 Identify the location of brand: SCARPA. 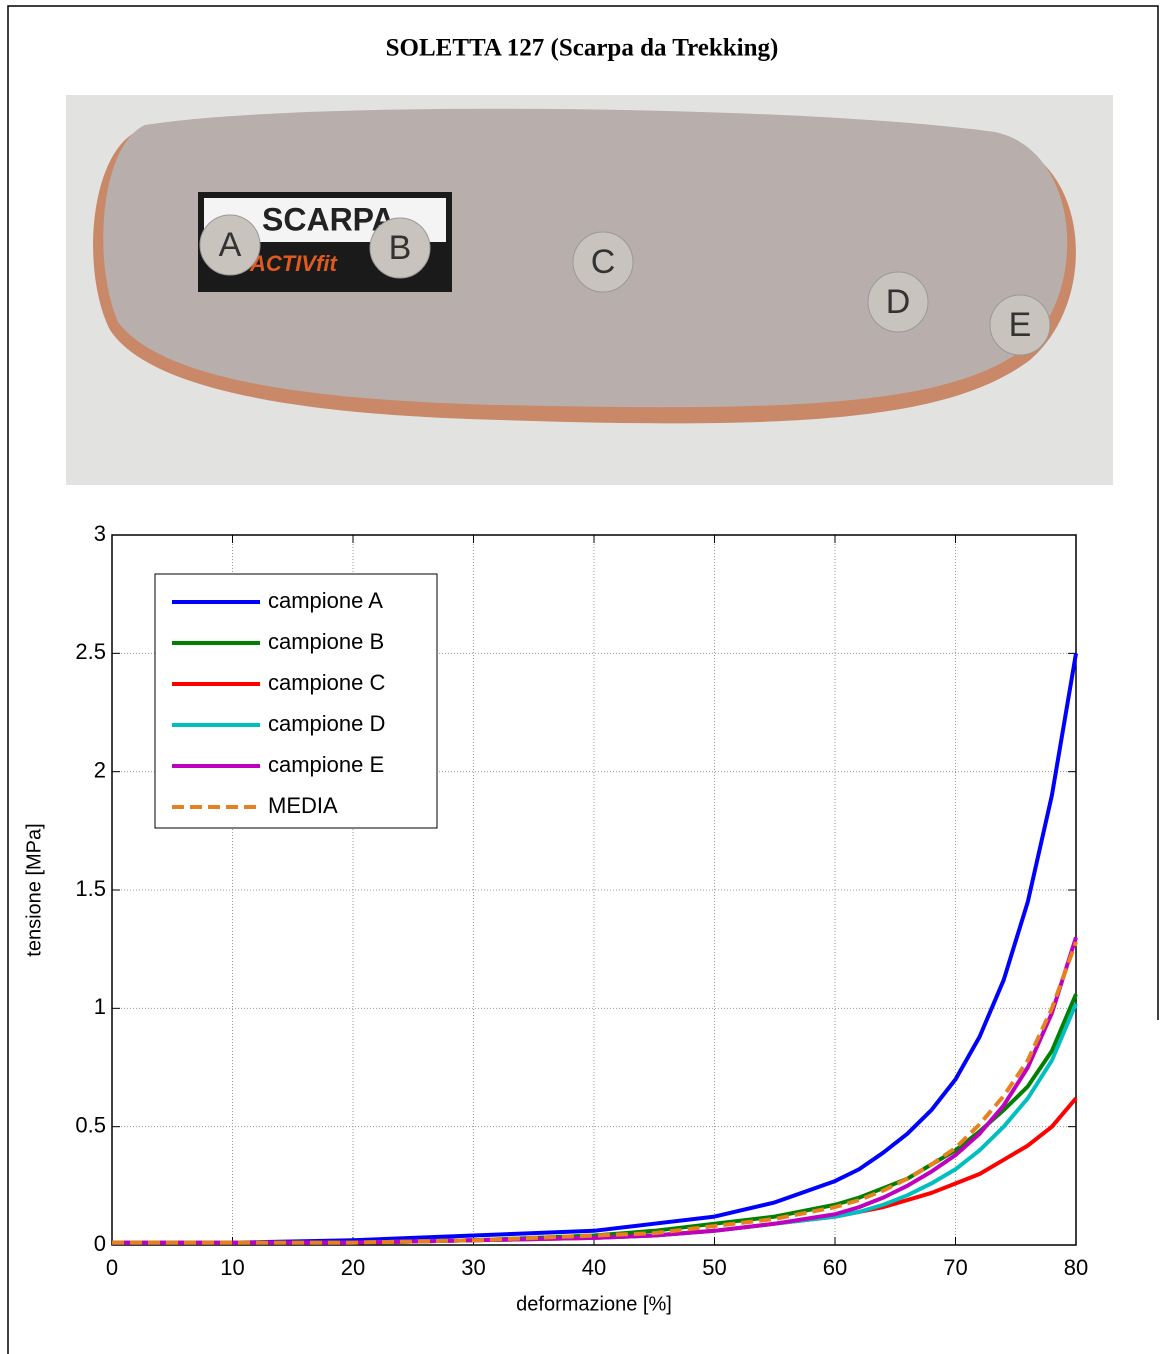
(328, 219).